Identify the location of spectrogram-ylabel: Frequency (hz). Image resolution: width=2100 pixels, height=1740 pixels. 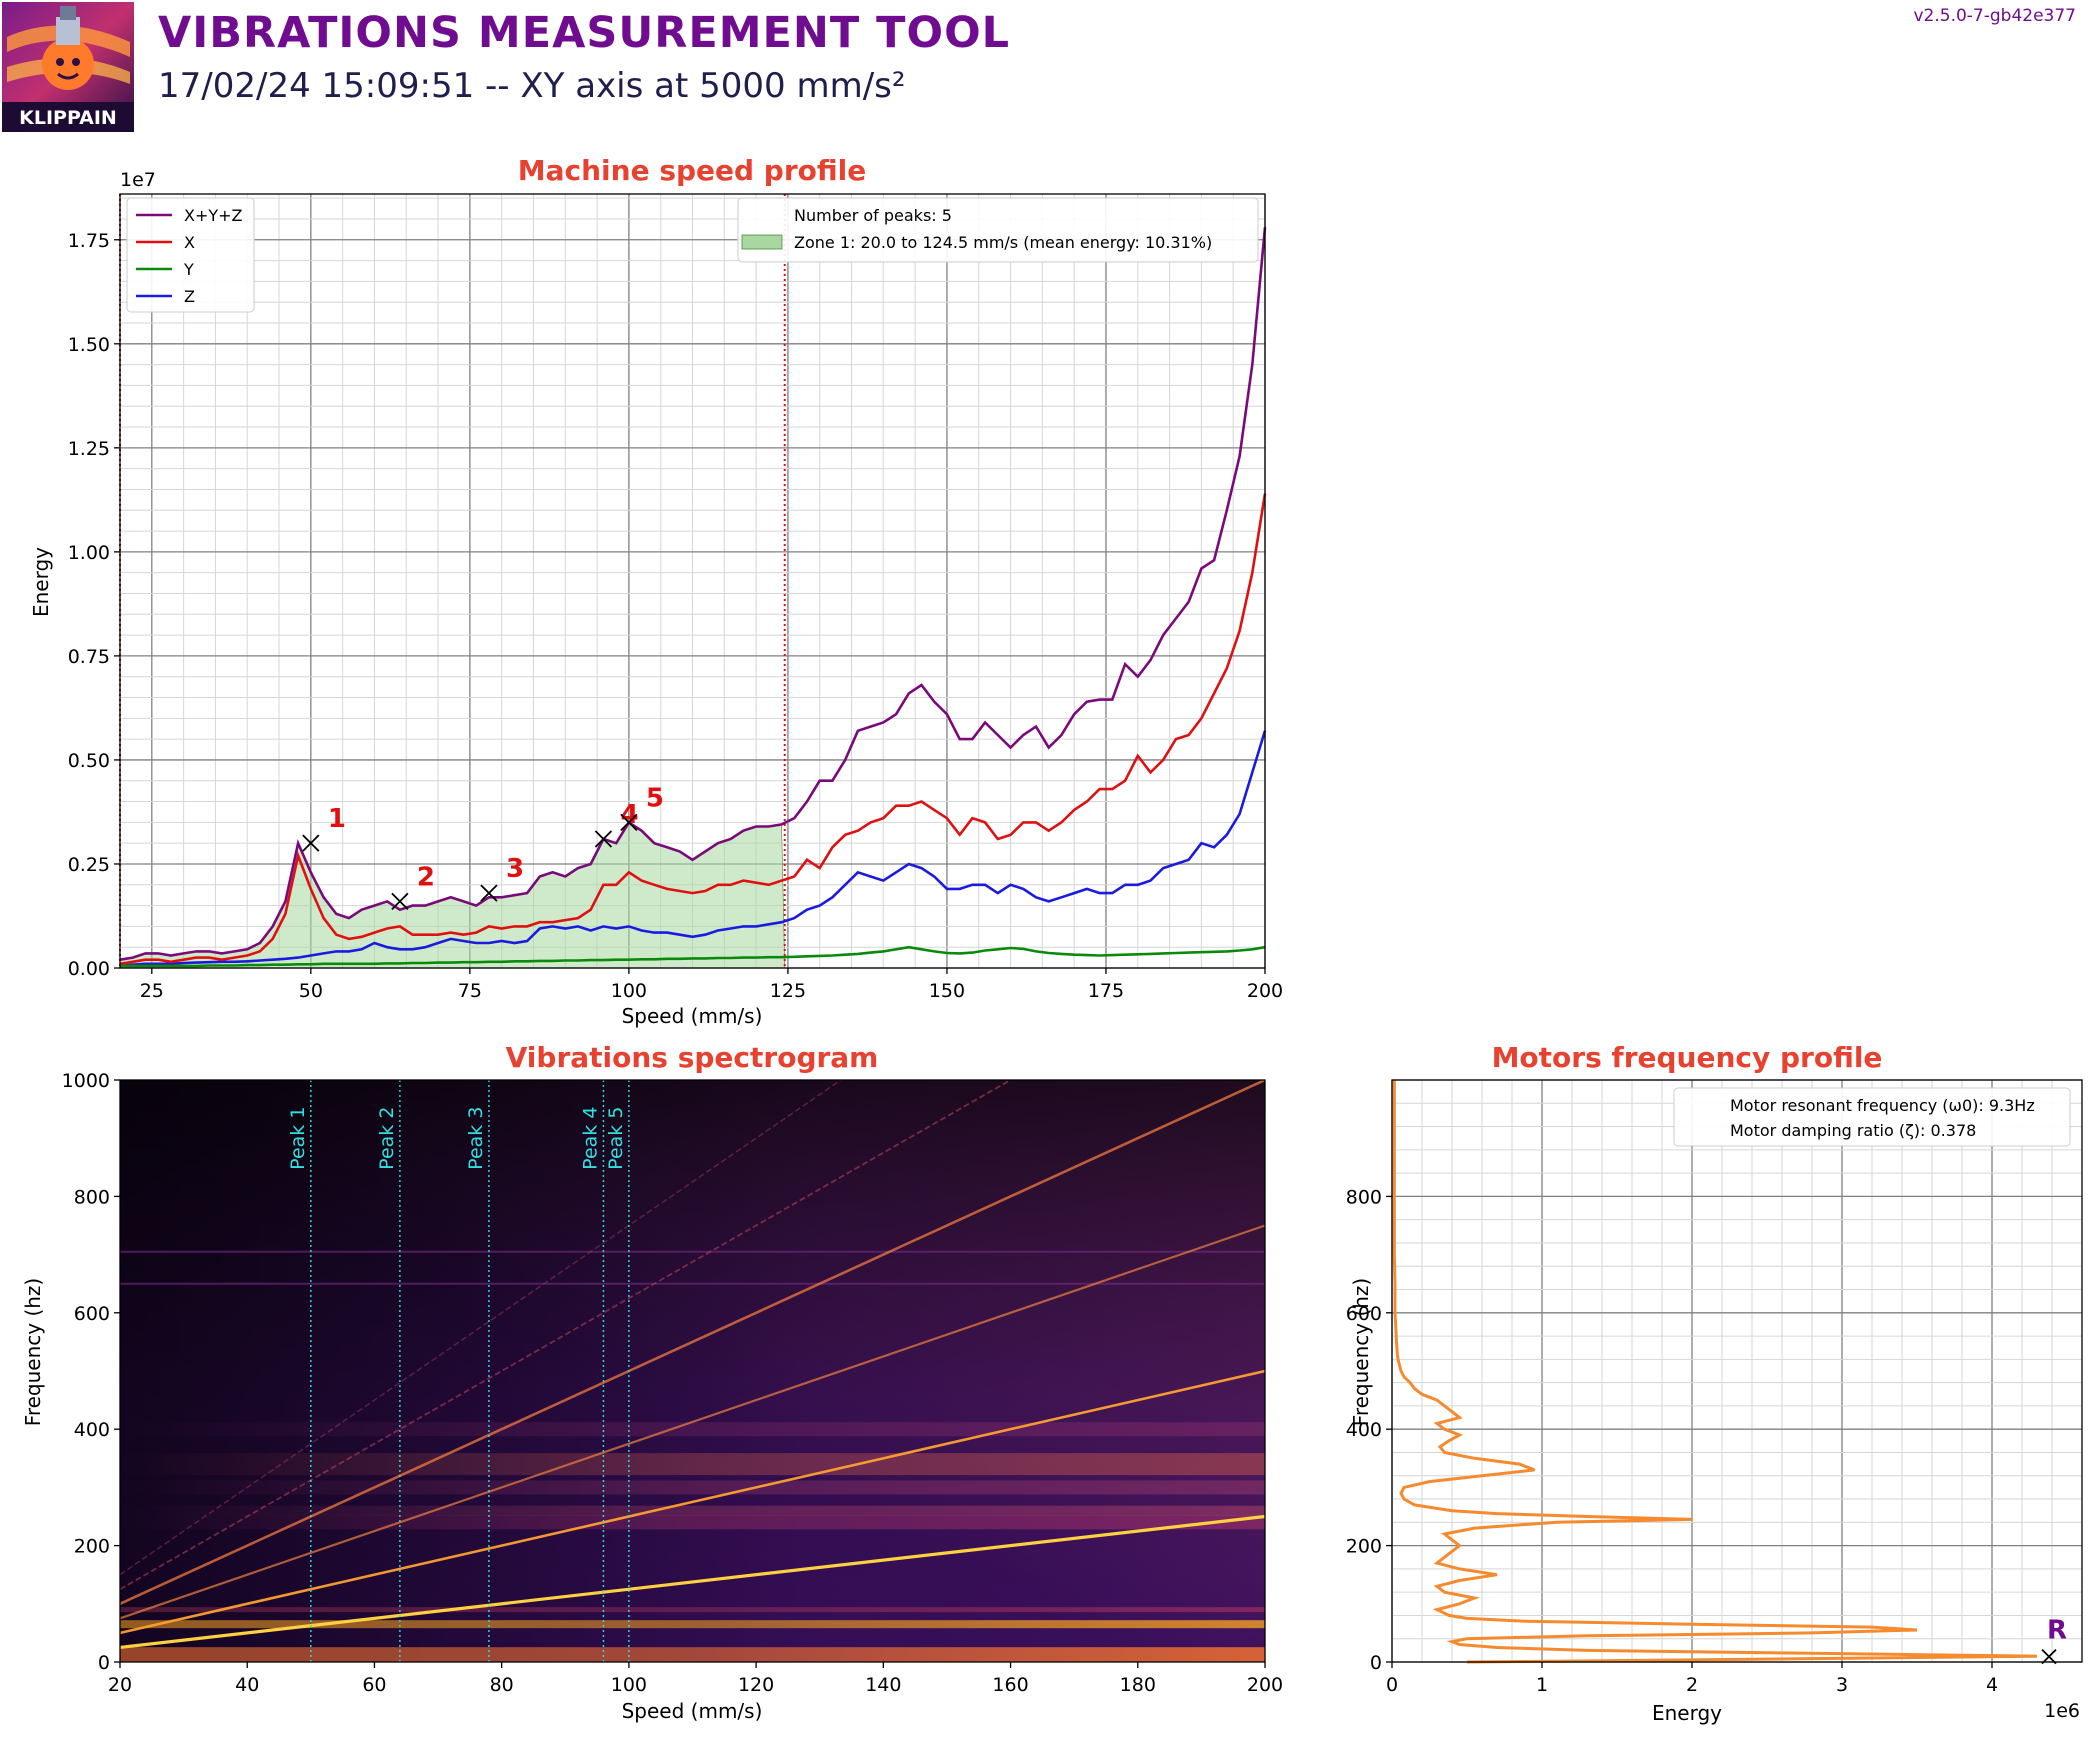
(33, 1352).